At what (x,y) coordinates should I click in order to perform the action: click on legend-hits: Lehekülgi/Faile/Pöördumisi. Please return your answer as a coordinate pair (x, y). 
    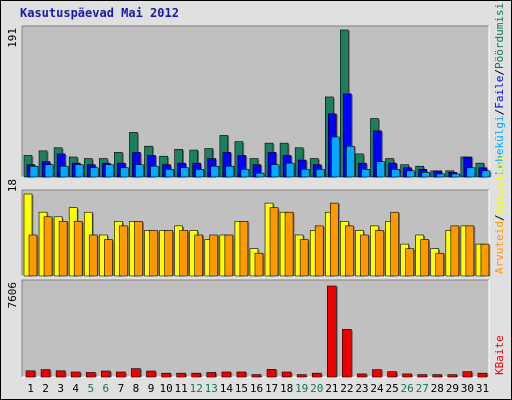
    Looking at the image, I should click on (499, 89).